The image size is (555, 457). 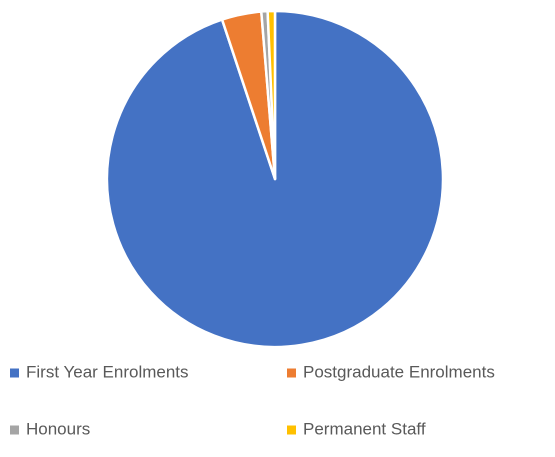 I want to click on legend-label: Honours, so click(x=58, y=428).